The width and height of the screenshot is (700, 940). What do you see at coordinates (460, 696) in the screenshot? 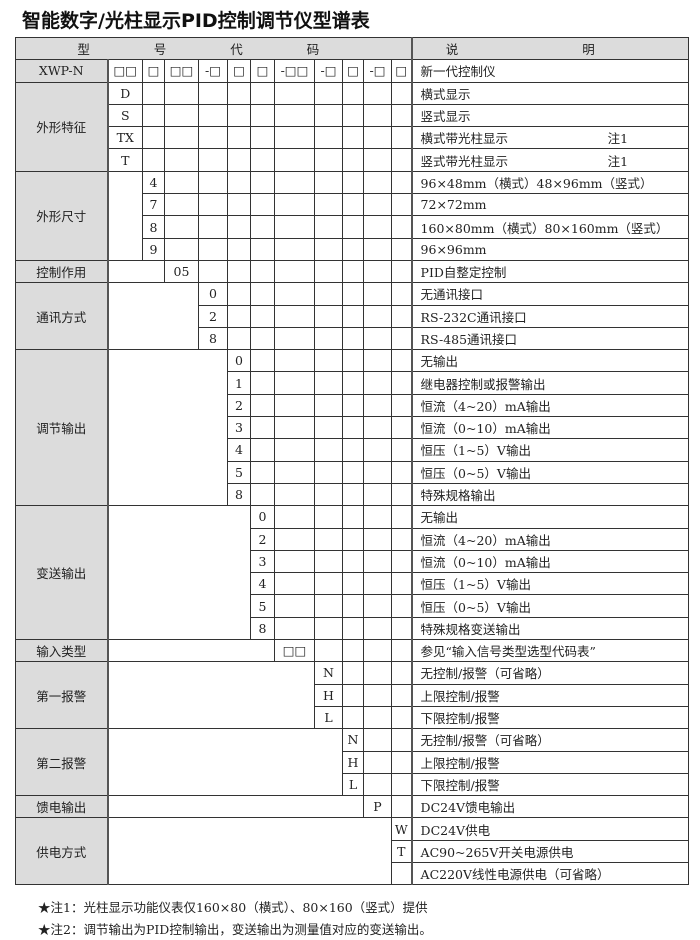
I see `desc-text: 上限控制/报警` at bounding box center [460, 696].